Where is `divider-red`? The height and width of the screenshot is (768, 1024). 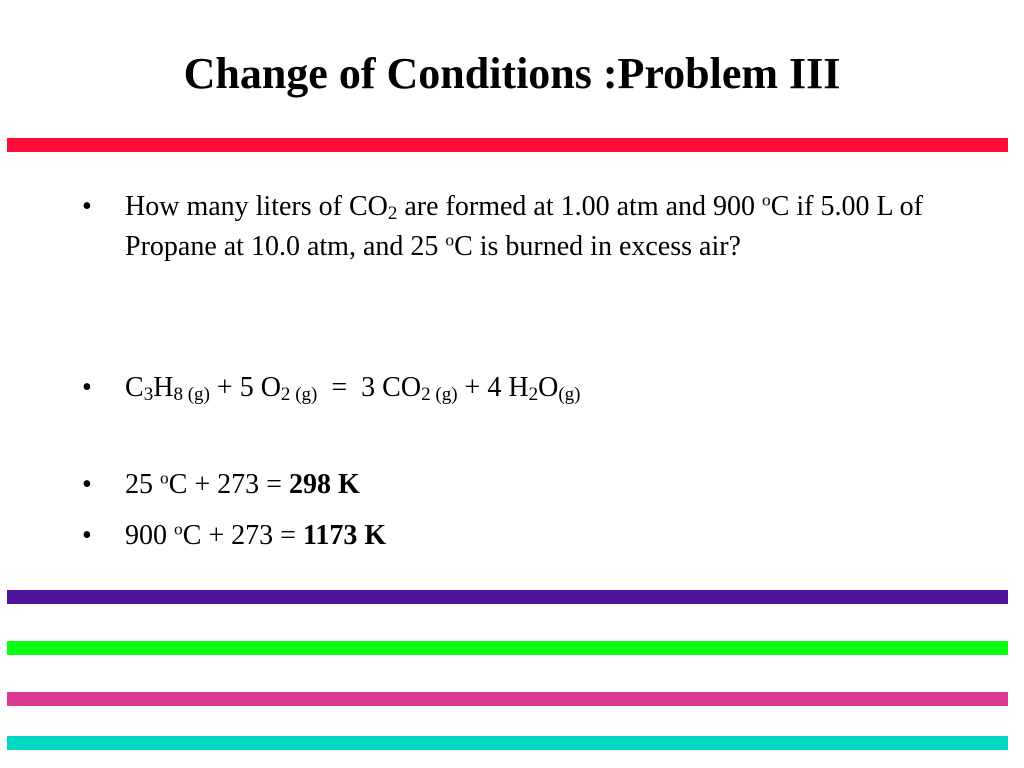
divider-red is located at coordinates (507, 145).